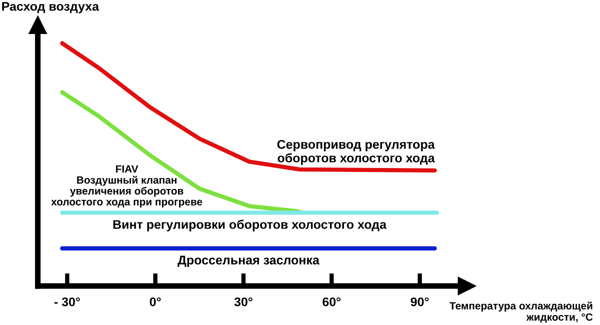 This screenshot has width=600, height=325. What do you see at coordinates (250, 226) in the screenshot?
I see `series-label: Винт регулировки оборотов холостого хода` at bounding box center [250, 226].